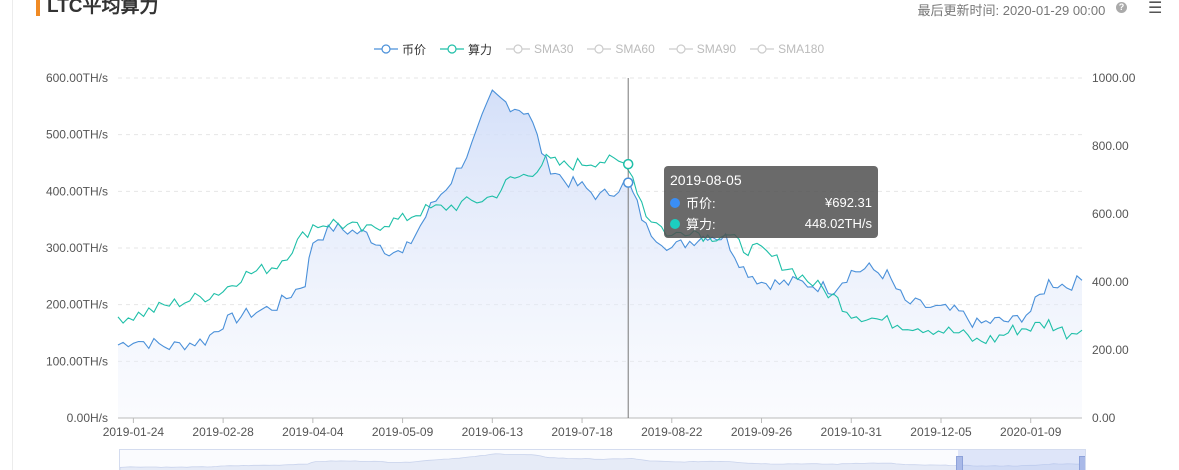 The height and width of the screenshot is (470, 1179). Describe the element at coordinates (103, 8) in the screenshot. I see `chart-title: LTC平均算力` at that location.